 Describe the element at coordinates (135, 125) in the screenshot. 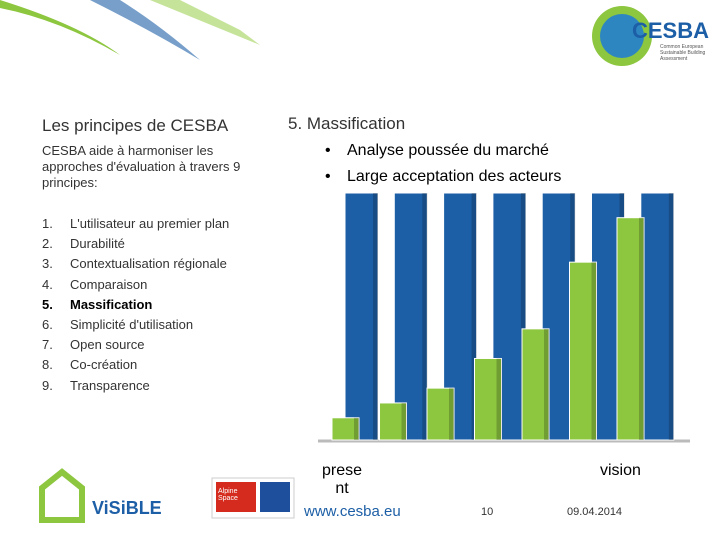

I see `left-title: Les principes de CESBA` at that location.